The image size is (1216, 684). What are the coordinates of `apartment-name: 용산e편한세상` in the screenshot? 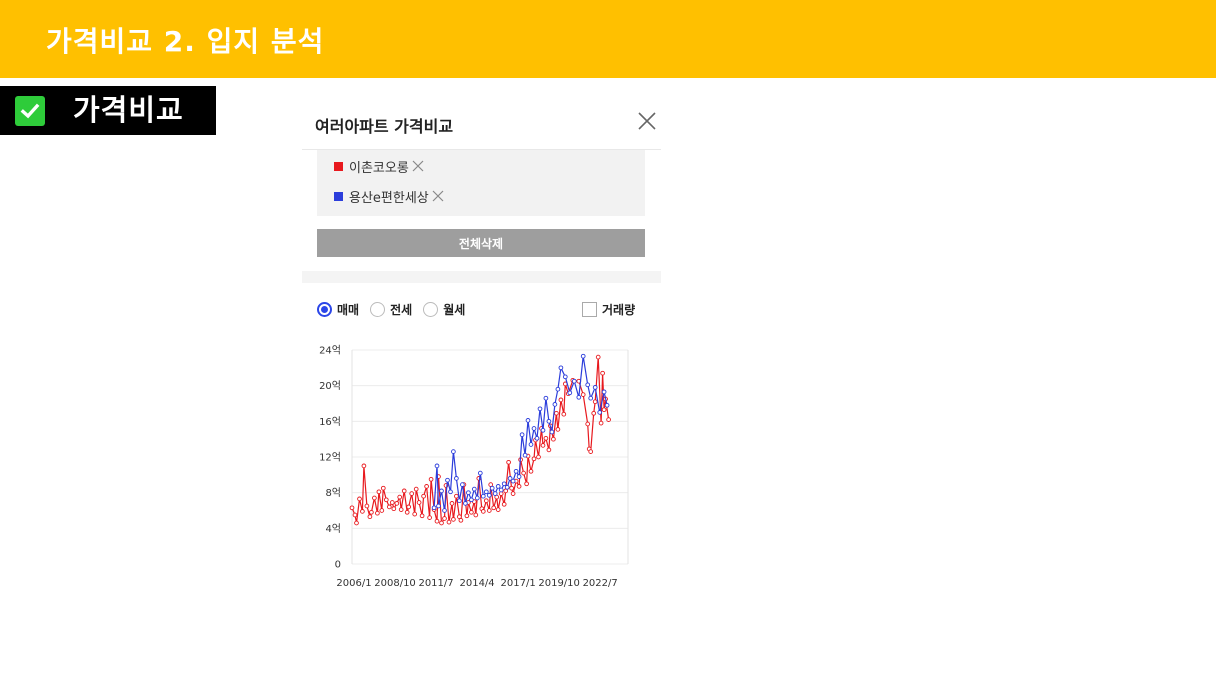 It's located at (389, 198).